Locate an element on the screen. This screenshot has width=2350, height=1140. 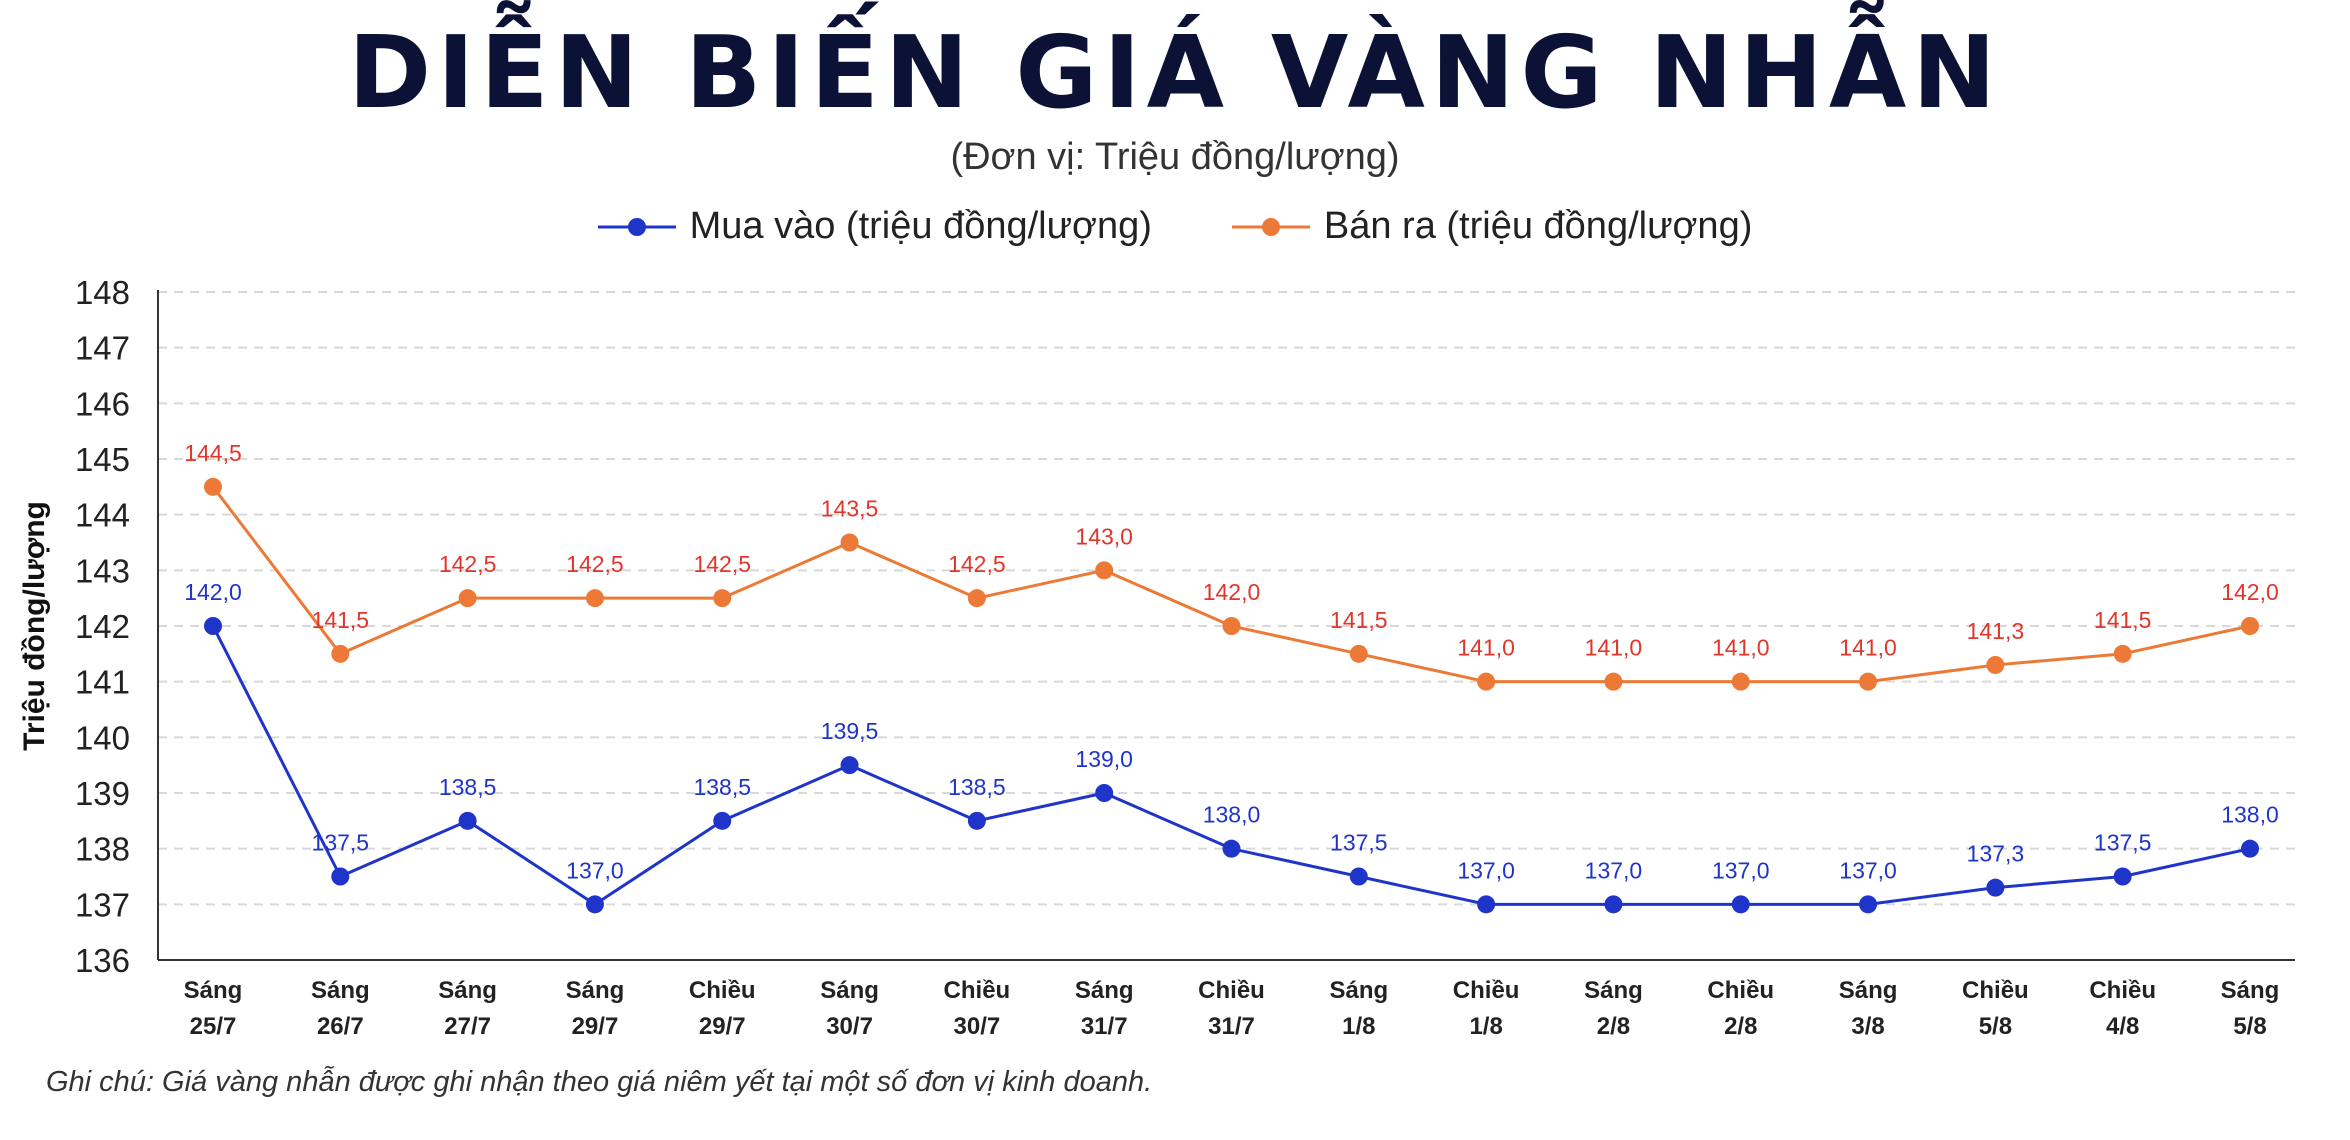
legend-label-buy: Mua vào (triệu đồng/lượng) is located at coordinates (920, 226).